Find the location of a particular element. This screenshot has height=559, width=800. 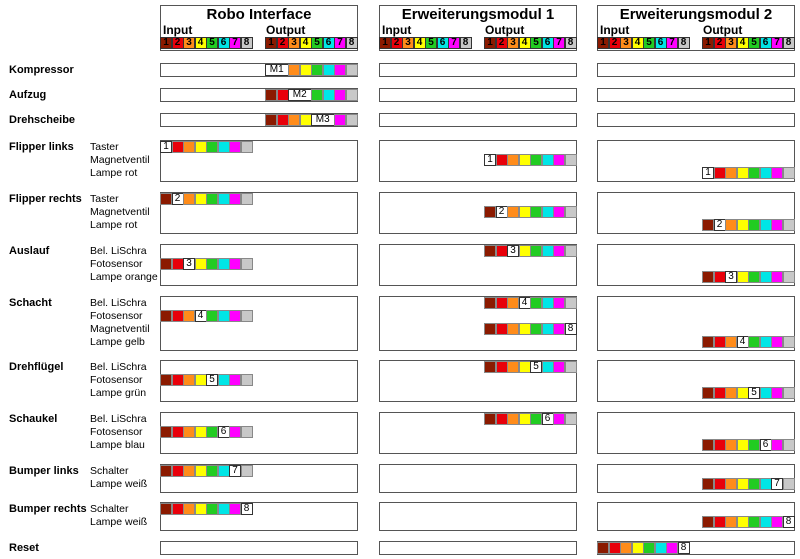

module-title: Erweiterungsmodul 1 is located at coordinates (478, 14).